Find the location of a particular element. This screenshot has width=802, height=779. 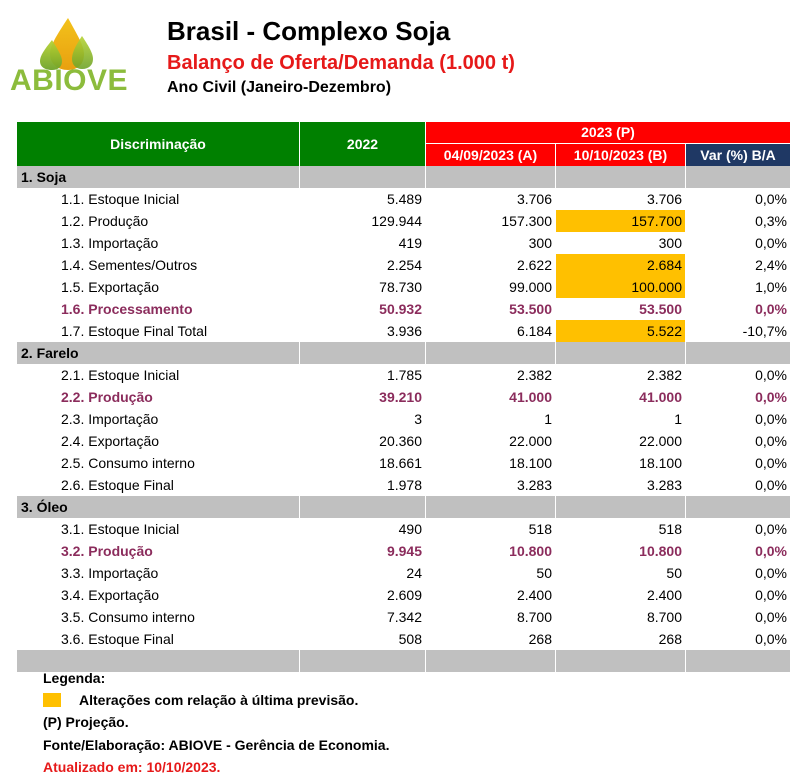

value-b: 3.706 is located at coordinates (664, 199).